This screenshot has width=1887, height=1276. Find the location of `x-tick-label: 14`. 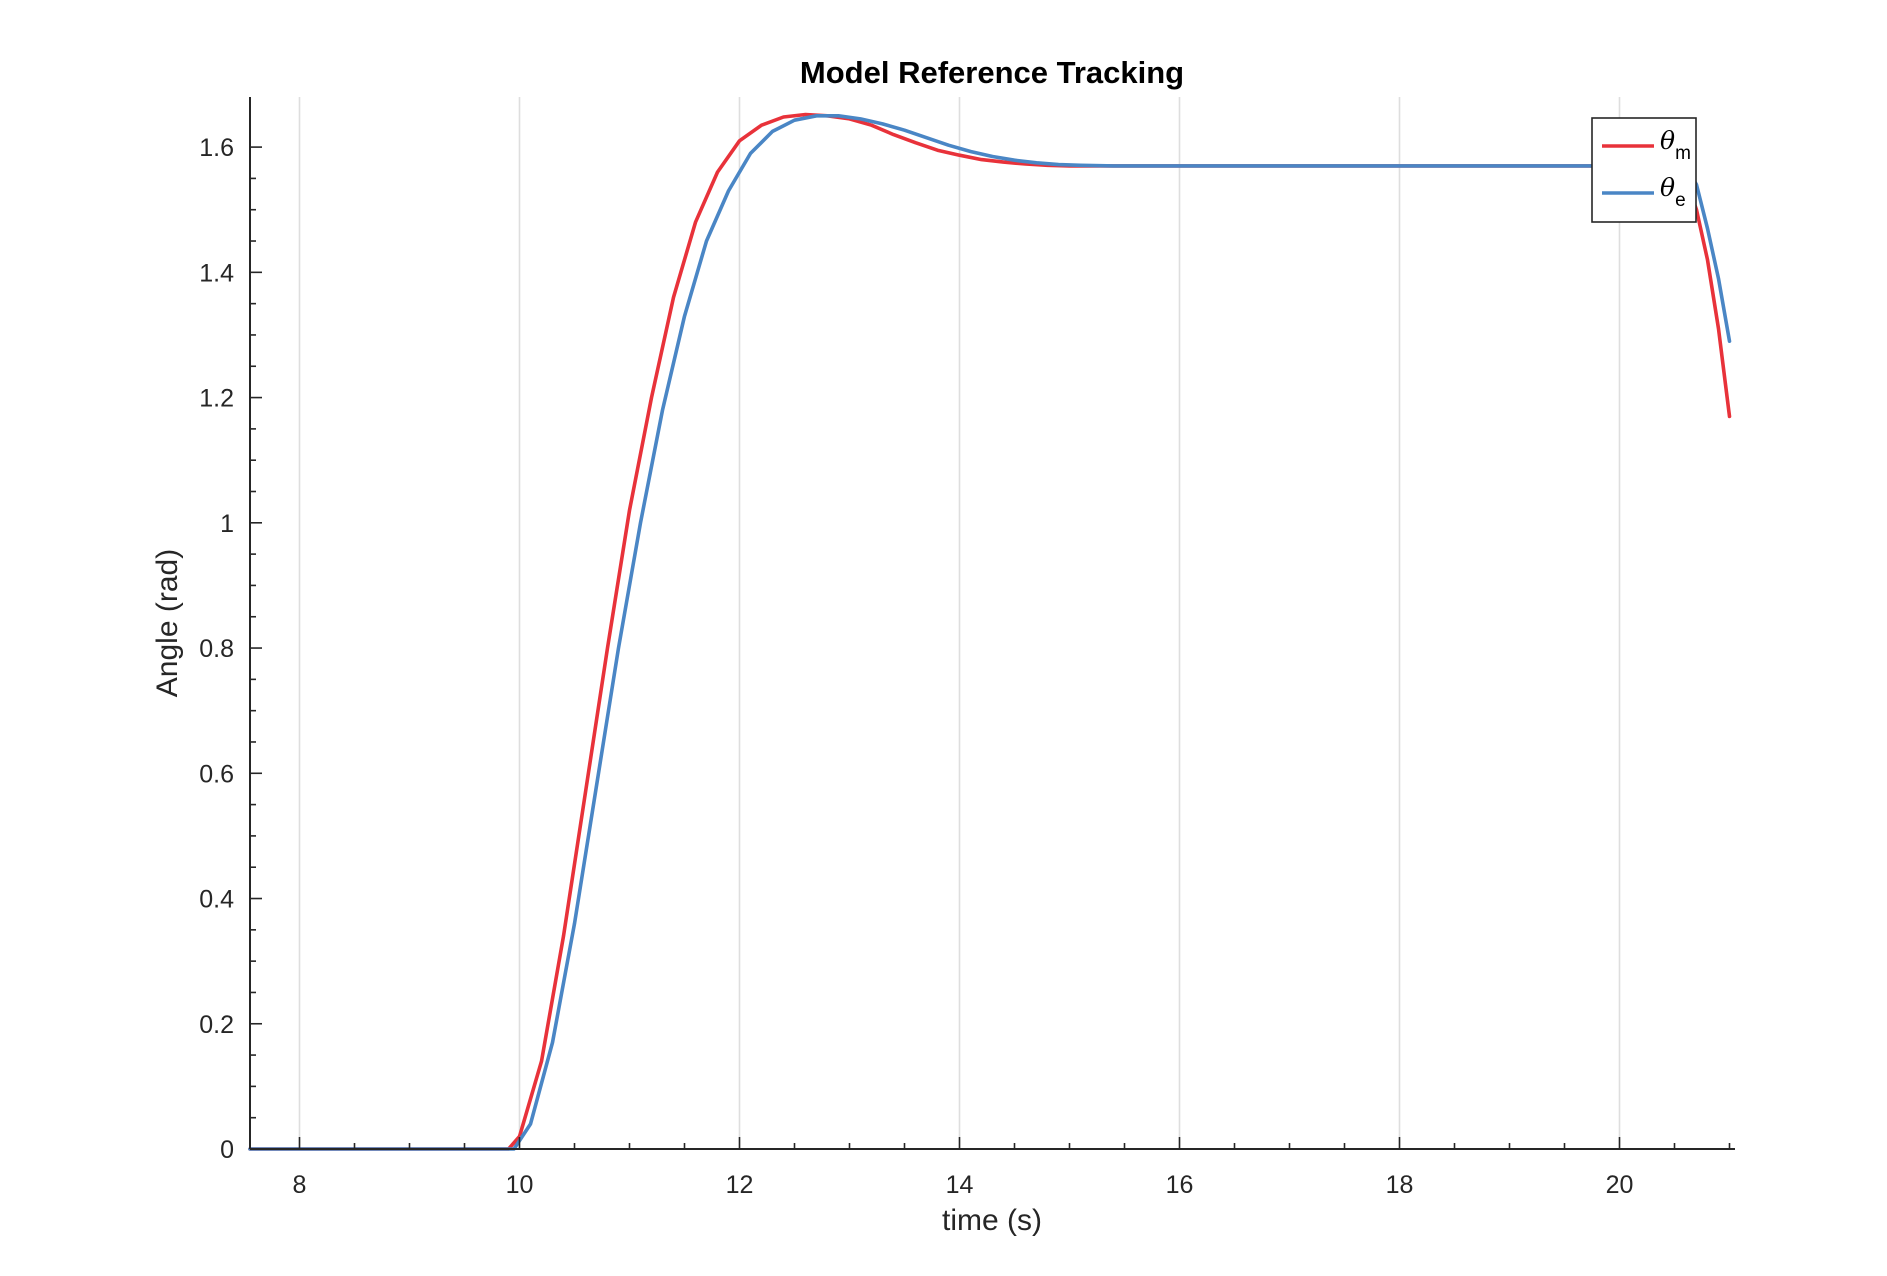

x-tick-label: 14 is located at coordinates (960, 1185).